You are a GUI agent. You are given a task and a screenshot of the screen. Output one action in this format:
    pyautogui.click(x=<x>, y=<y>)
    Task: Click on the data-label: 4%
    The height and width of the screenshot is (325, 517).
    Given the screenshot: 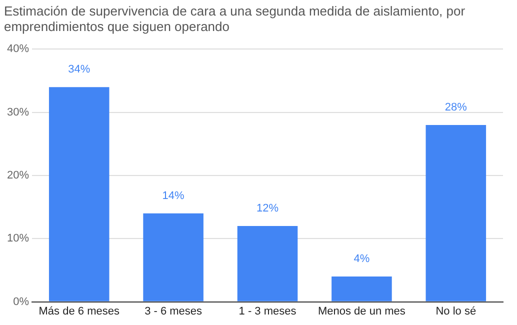 What is the action you would take?
    pyautogui.click(x=362, y=259)
    